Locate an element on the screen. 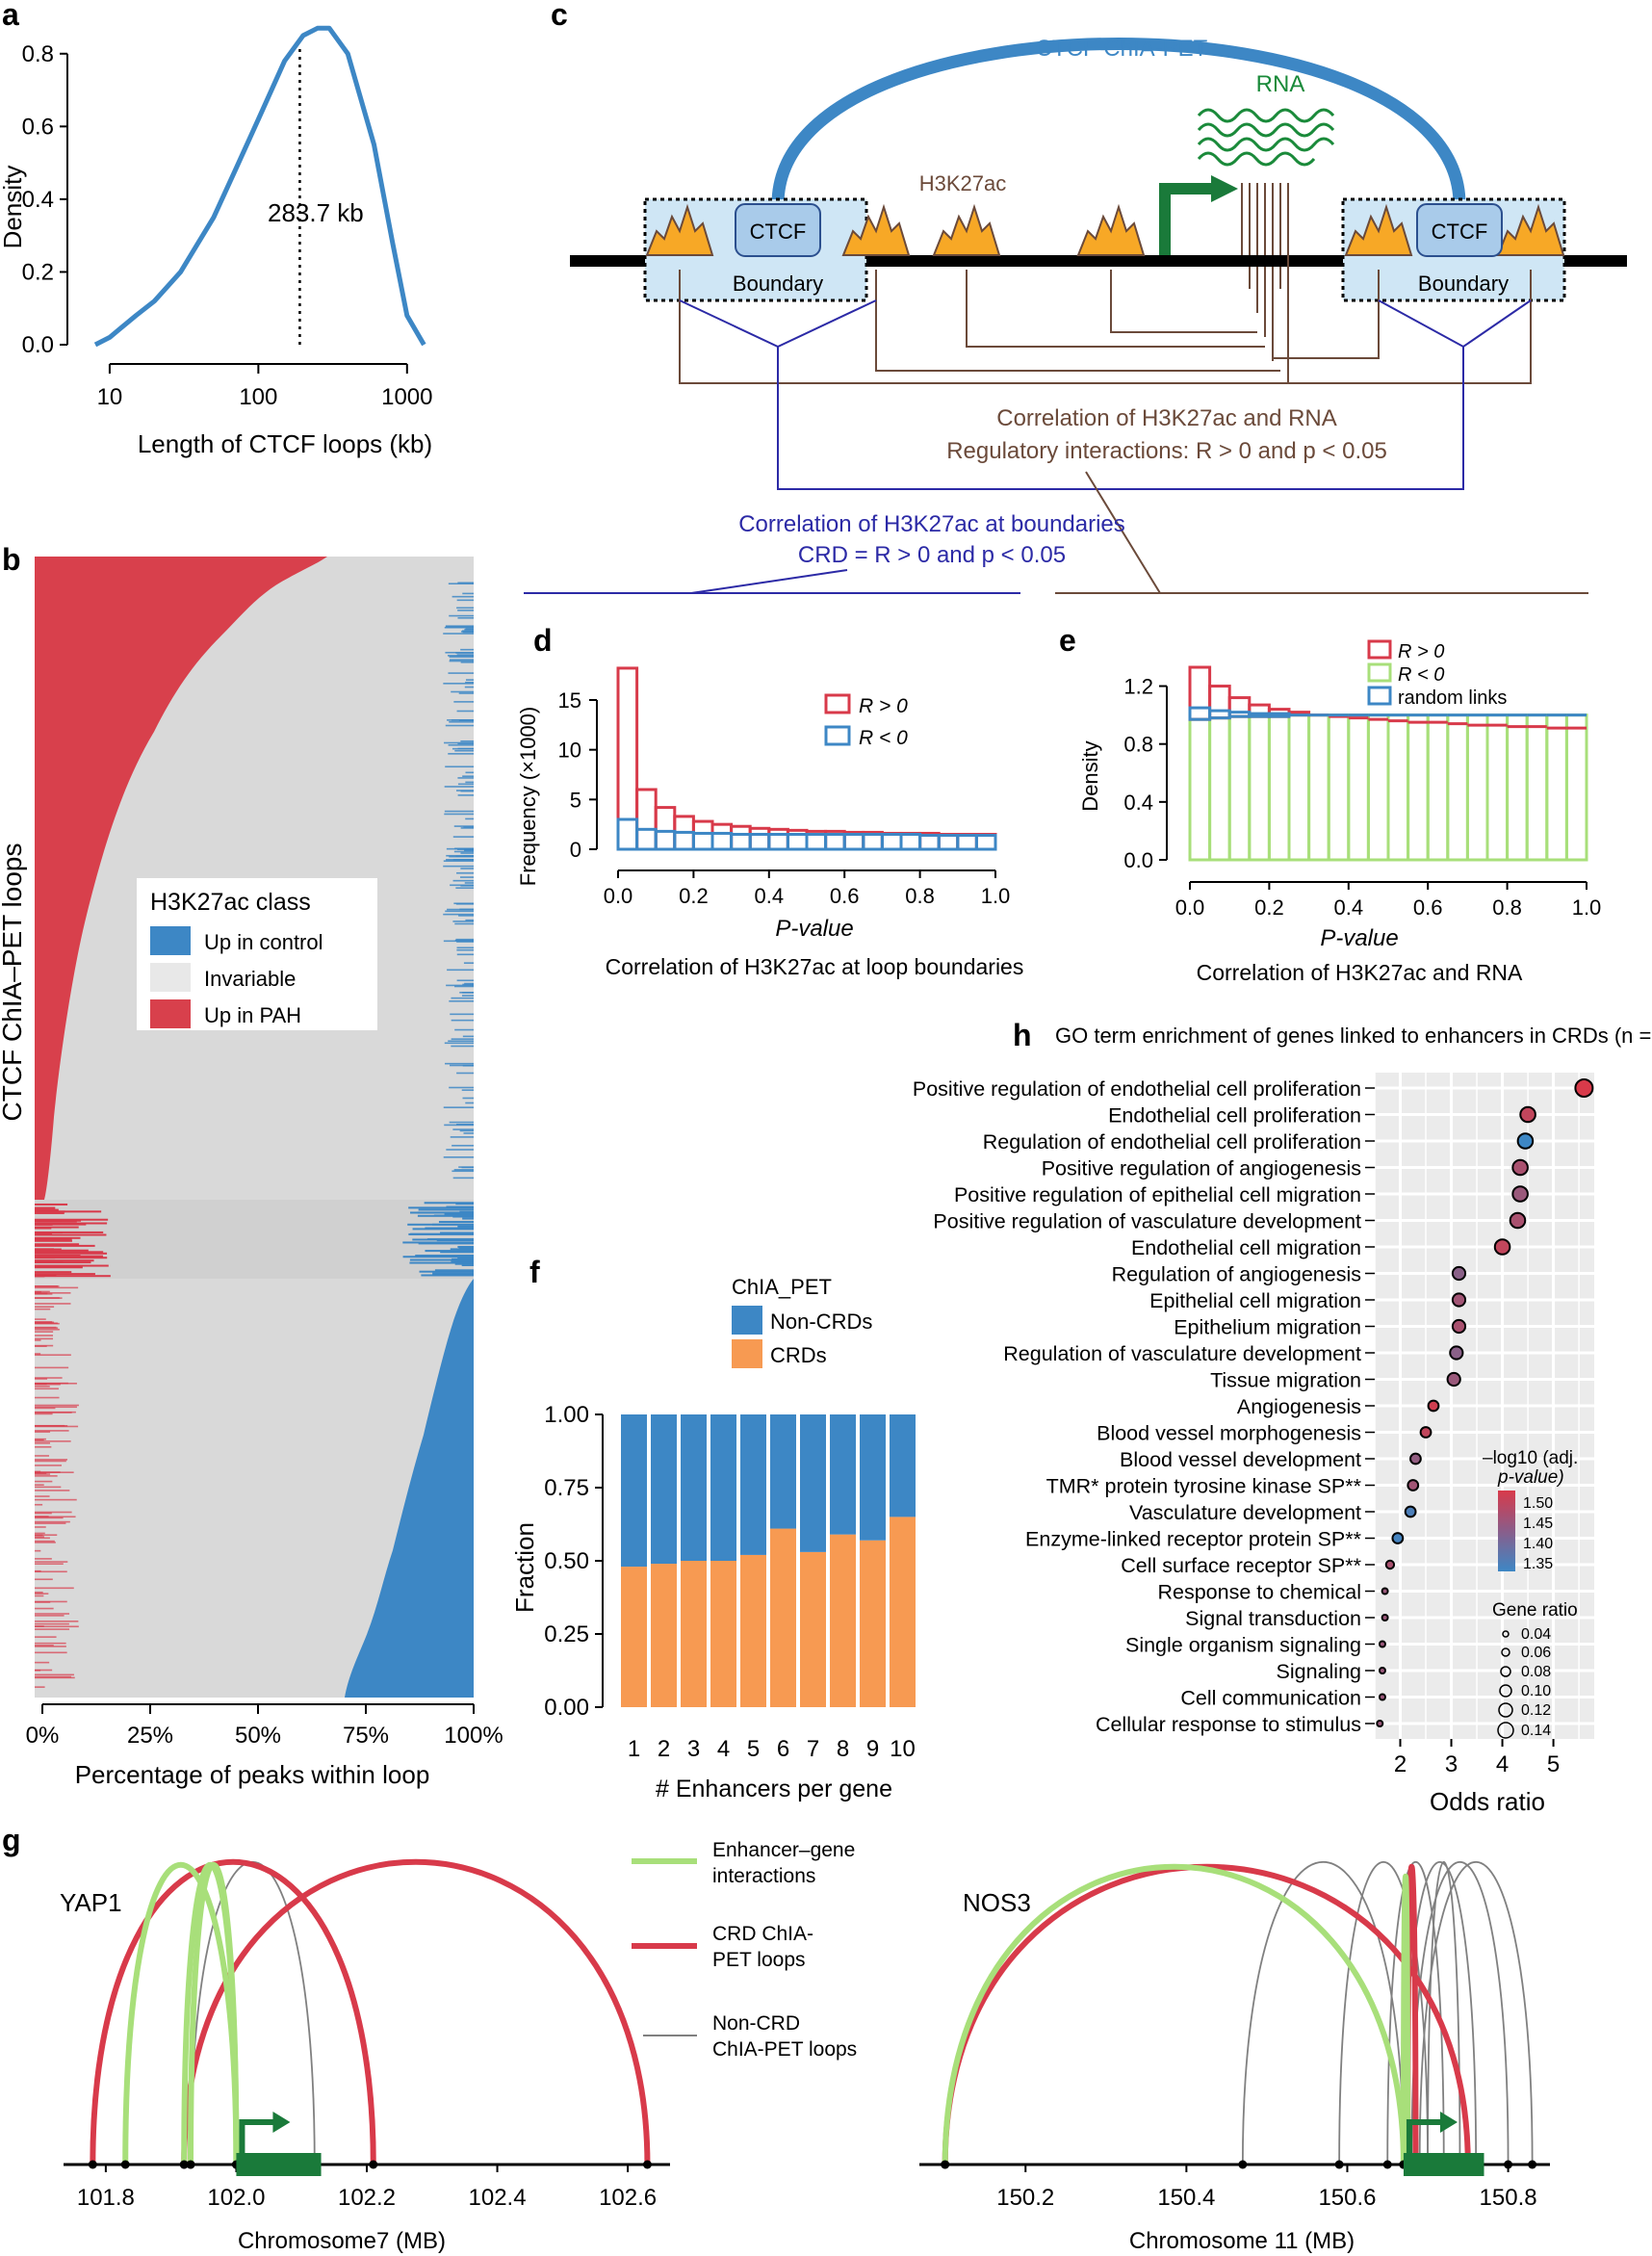 The width and height of the screenshot is (1652, 2256). x-tick-label: 2 is located at coordinates (664, 1749).